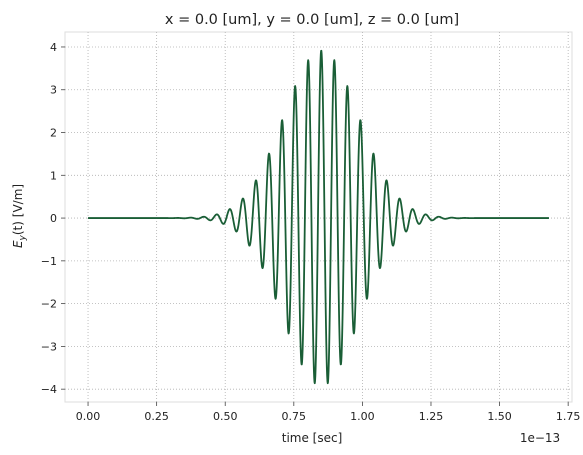 The width and height of the screenshot is (583, 455). I want to click on x-tick-label: 1.25, so click(431, 416).